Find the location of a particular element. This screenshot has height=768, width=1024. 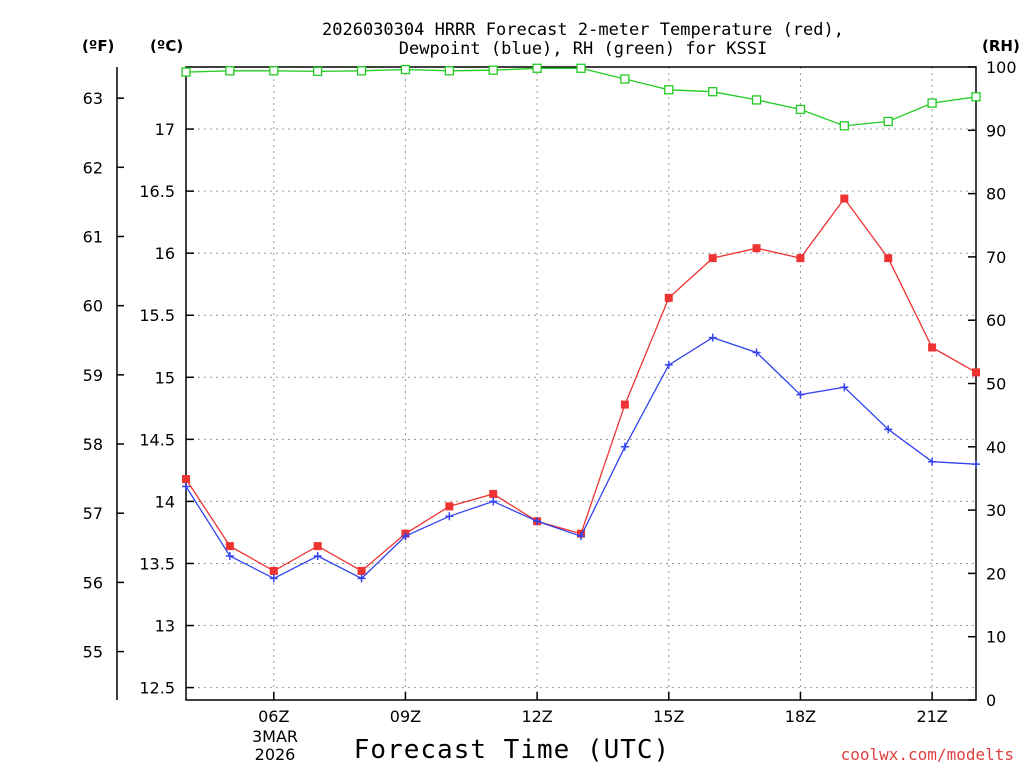

rh-tick-label: 90 is located at coordinates (996, 130).